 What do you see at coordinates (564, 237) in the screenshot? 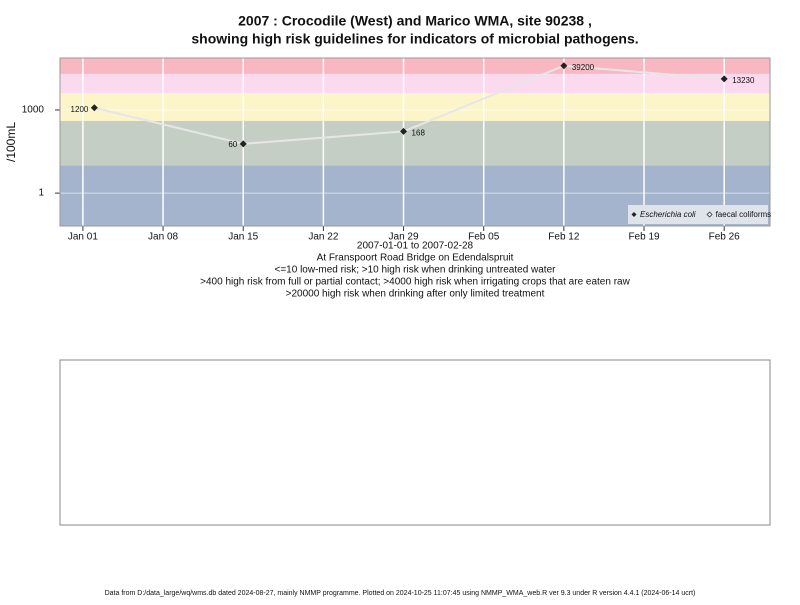
I see `x-tick-label: Feb 12` at bounding box center [564, 237].